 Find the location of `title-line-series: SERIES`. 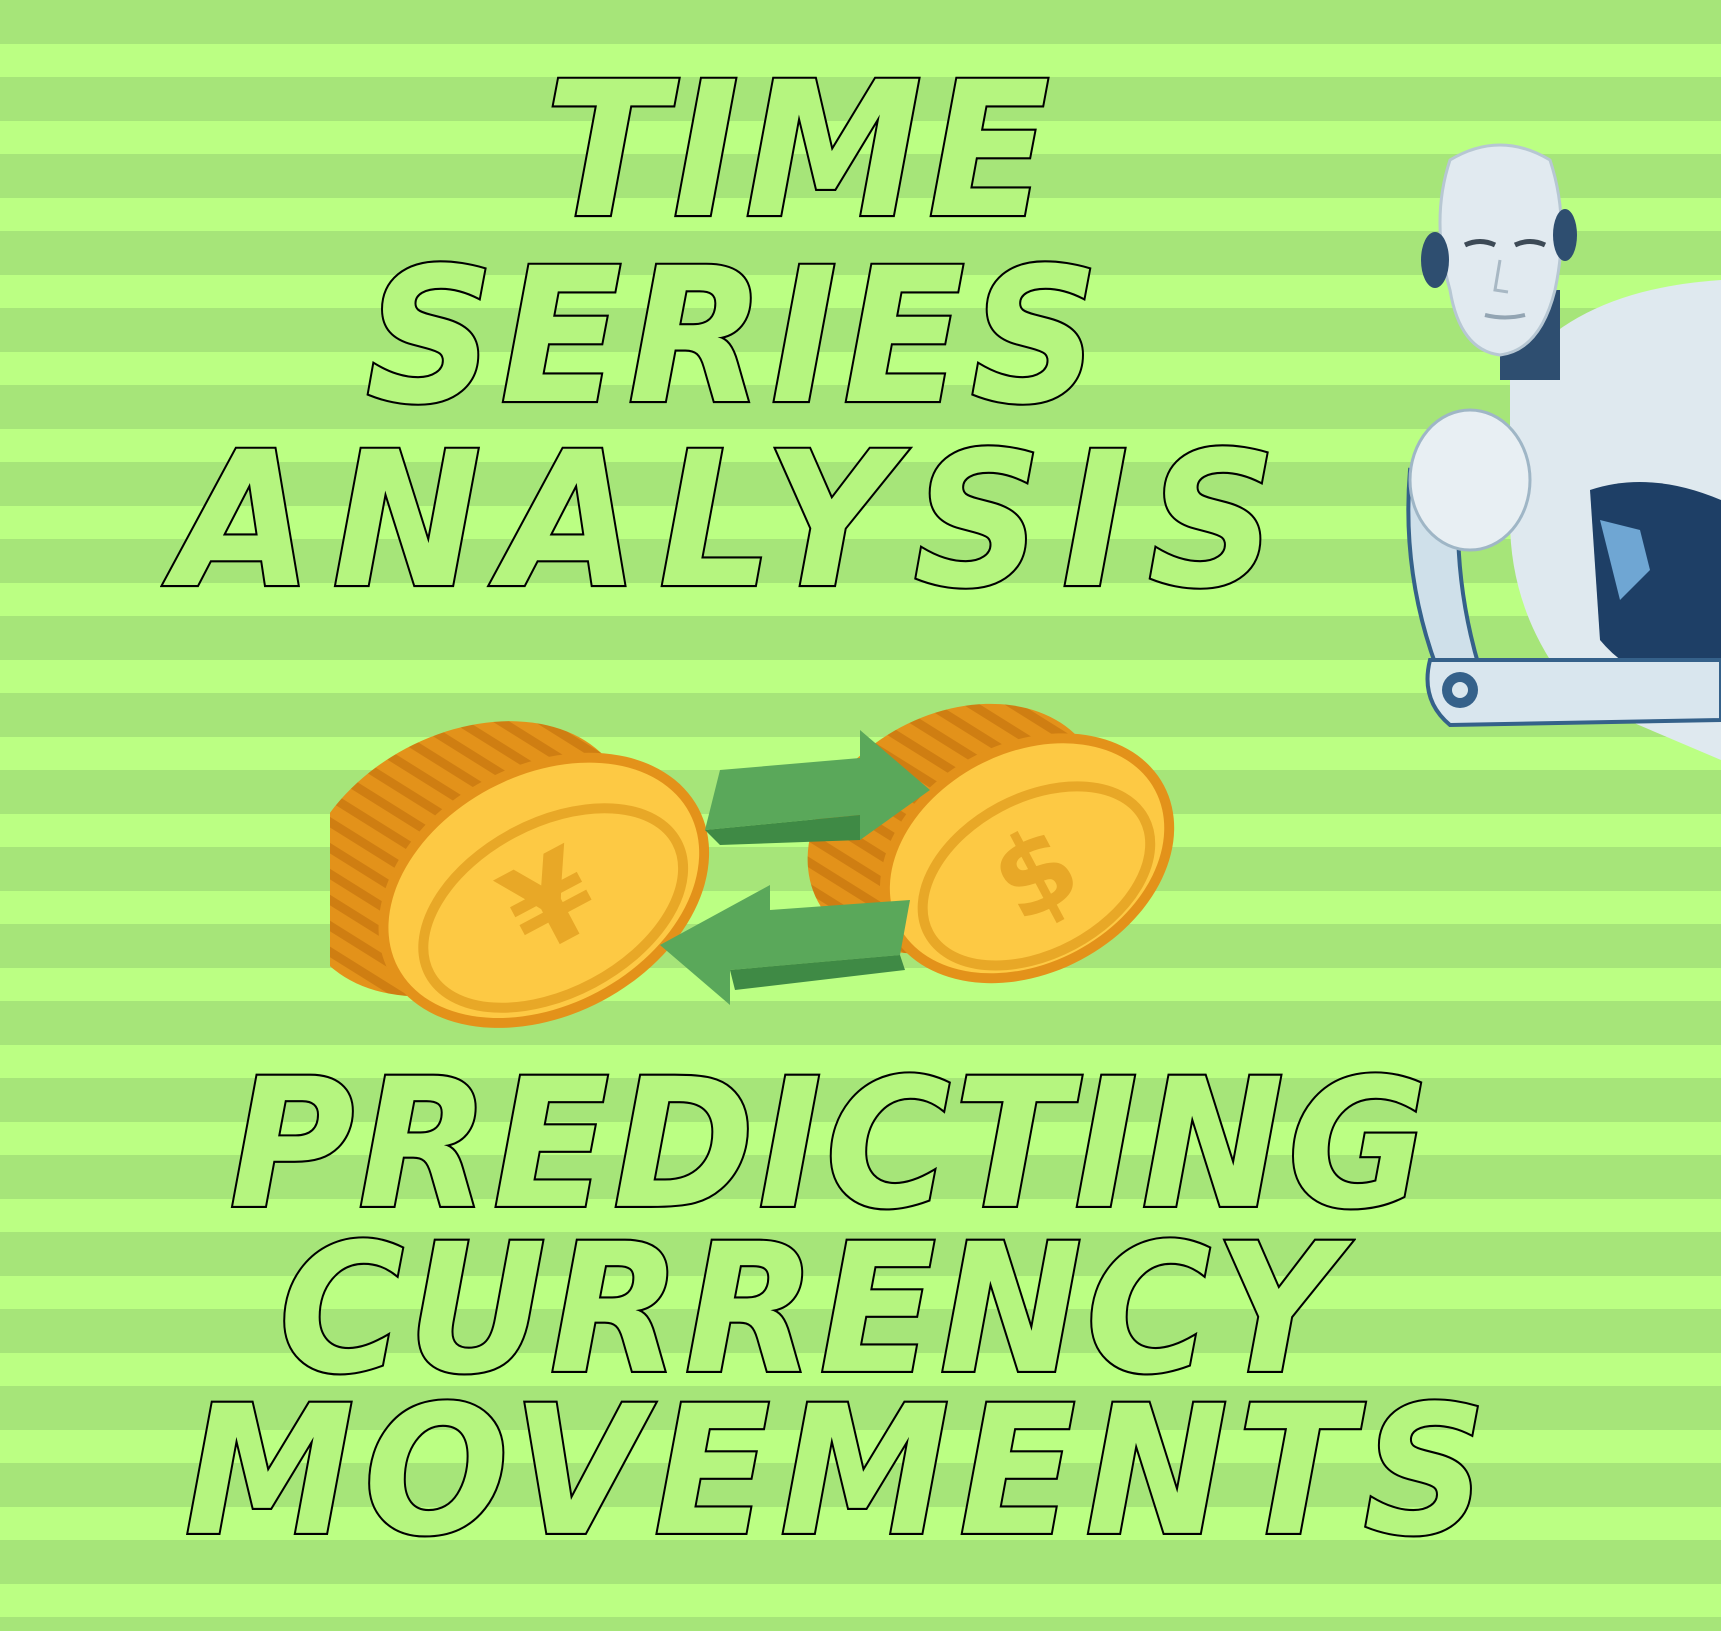

title-line-series: SERIES is located at coordinates (734, 336).